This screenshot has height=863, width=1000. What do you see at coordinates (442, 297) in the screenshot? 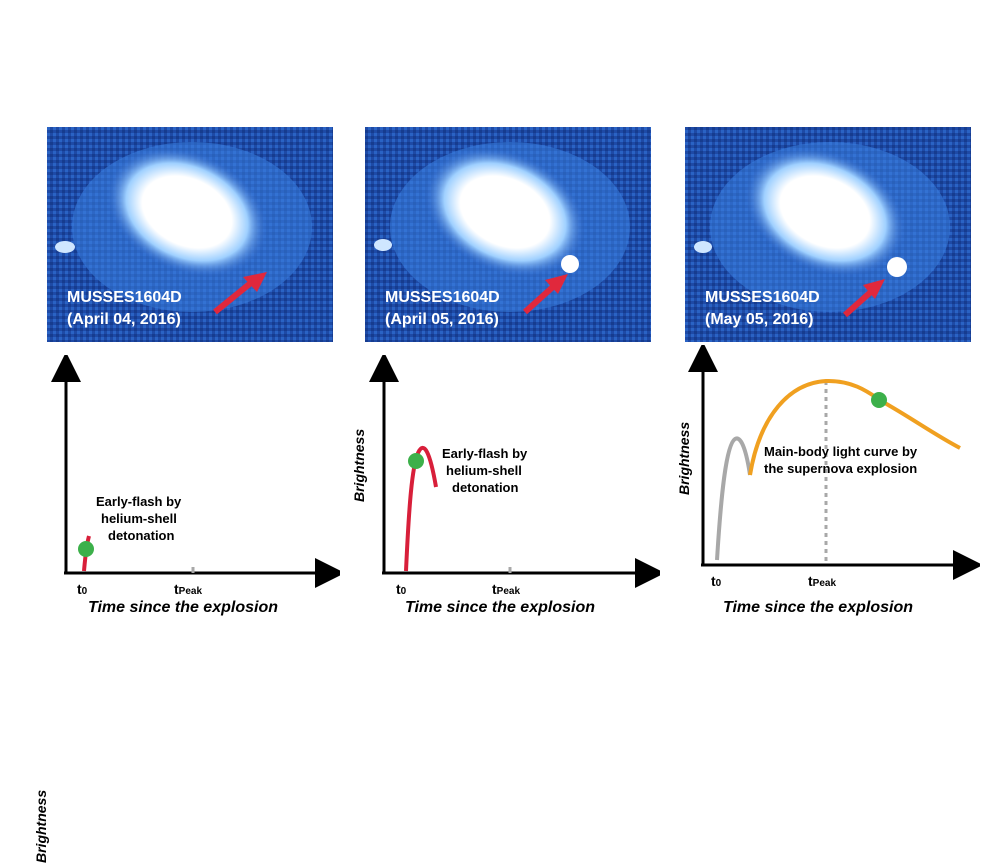
I see `object-name-2: MUSSES1604D` at bounding box center [442, 297].